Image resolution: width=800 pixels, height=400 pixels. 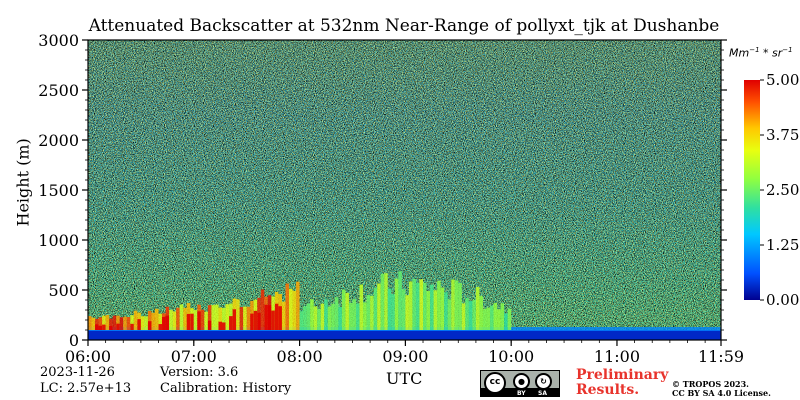 I want to click on colorbar-tick-label: 3.75, so click(x=782, y=135).